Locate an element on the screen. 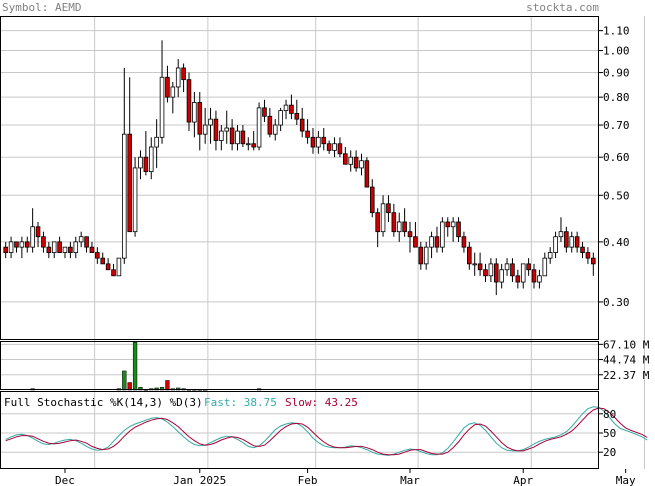 This screenshot has width=655, height=486. symbol-label: Symbol: AEMD is located at coordinates (41, 7).